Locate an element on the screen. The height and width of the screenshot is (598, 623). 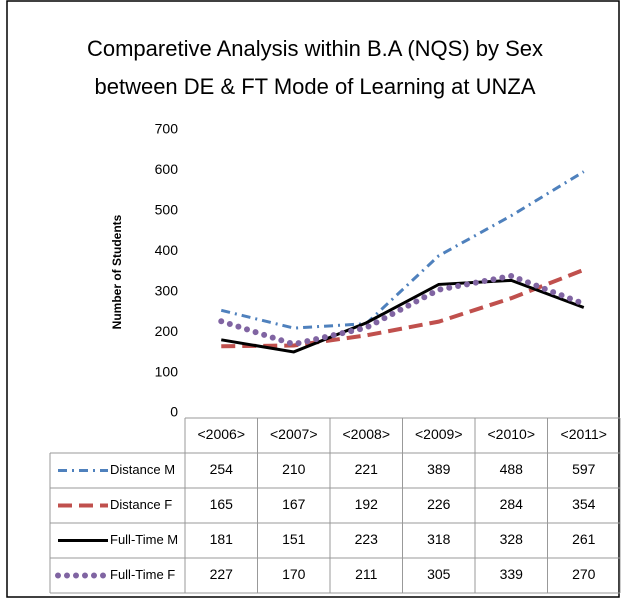
table-value: 223 is located at coordinates (367, 539).